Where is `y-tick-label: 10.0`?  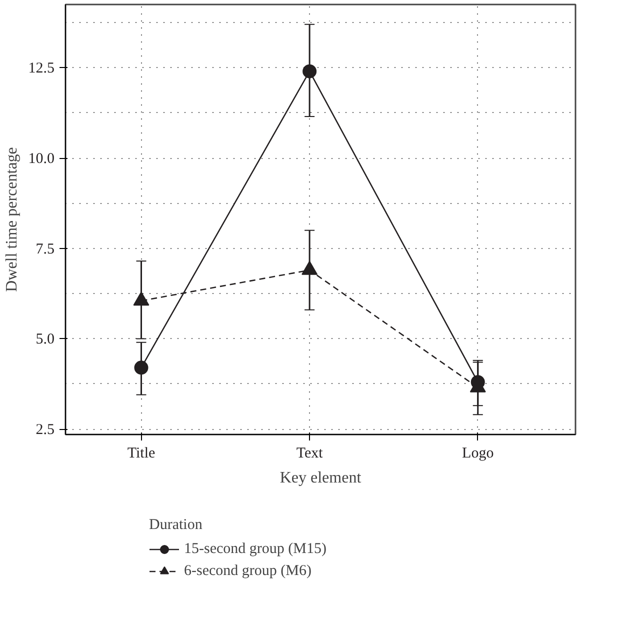 y-tick-label: 10.0 is located at coordinates (41, 159).